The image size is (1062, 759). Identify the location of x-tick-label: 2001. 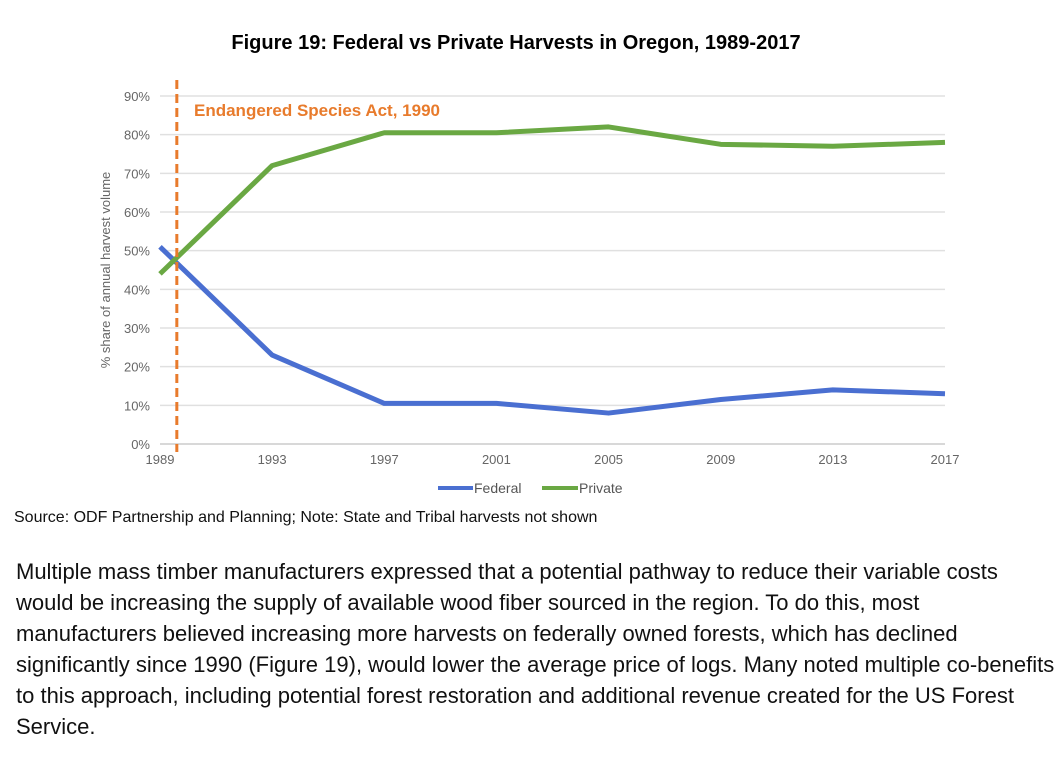
(496, 459).